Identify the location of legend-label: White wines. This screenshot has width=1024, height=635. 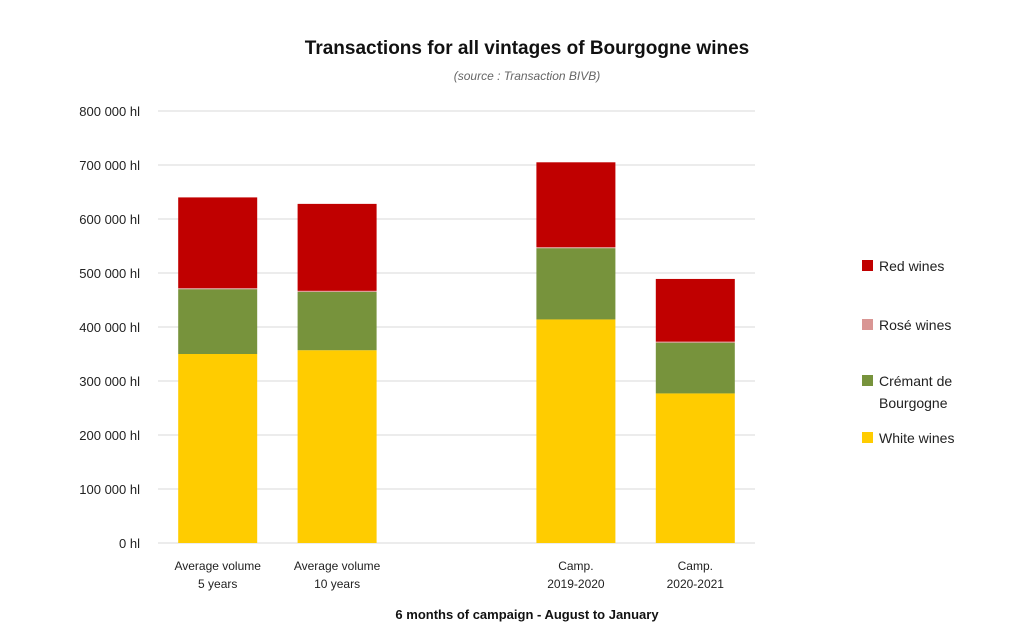
(916, 438).